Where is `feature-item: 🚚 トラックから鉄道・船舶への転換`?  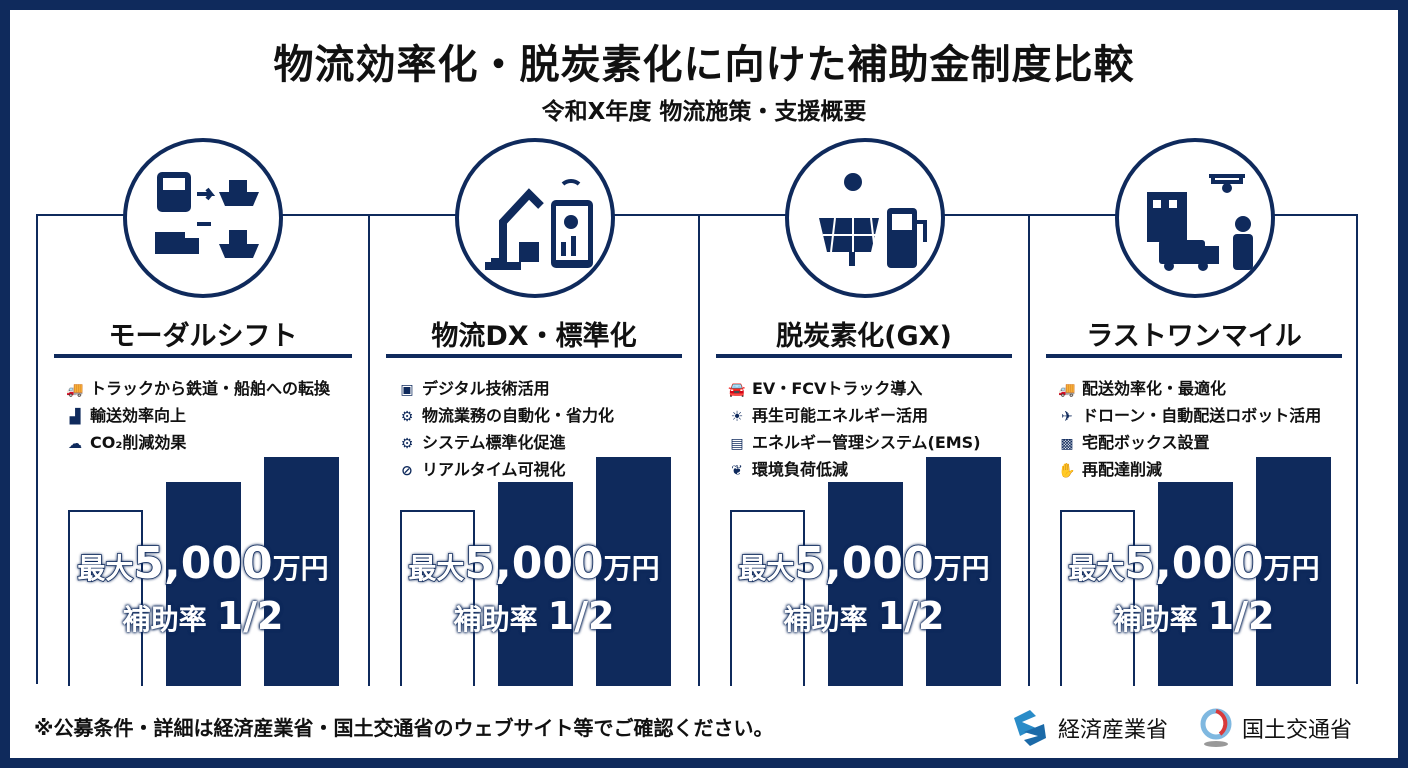
feature-item: 🚚 トラックから鉄道・船舶への転換 is located at coordinates (198, 389).